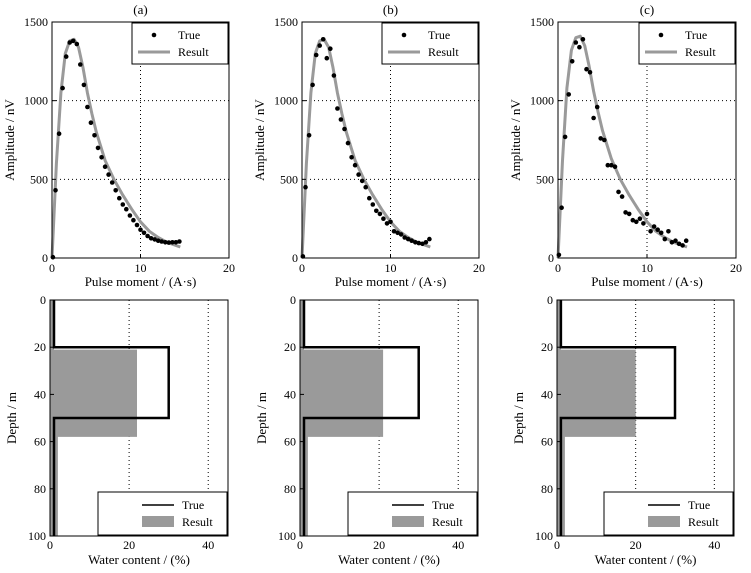 The height and width of the screenshot is (573, 751). What do you see at coordinates (391, 268) in the screenshot?
I see `x-tick-label: 10` at bounding box center [391, 268].